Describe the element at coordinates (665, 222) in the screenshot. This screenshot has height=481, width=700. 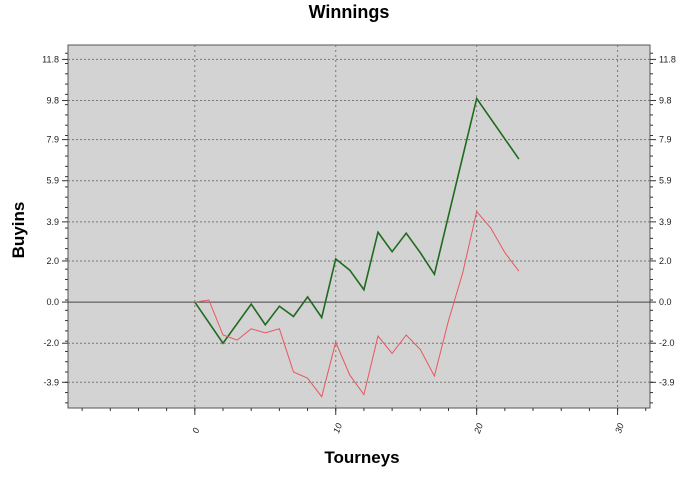
I see `y-tick-label-right: 3.9` at that location.